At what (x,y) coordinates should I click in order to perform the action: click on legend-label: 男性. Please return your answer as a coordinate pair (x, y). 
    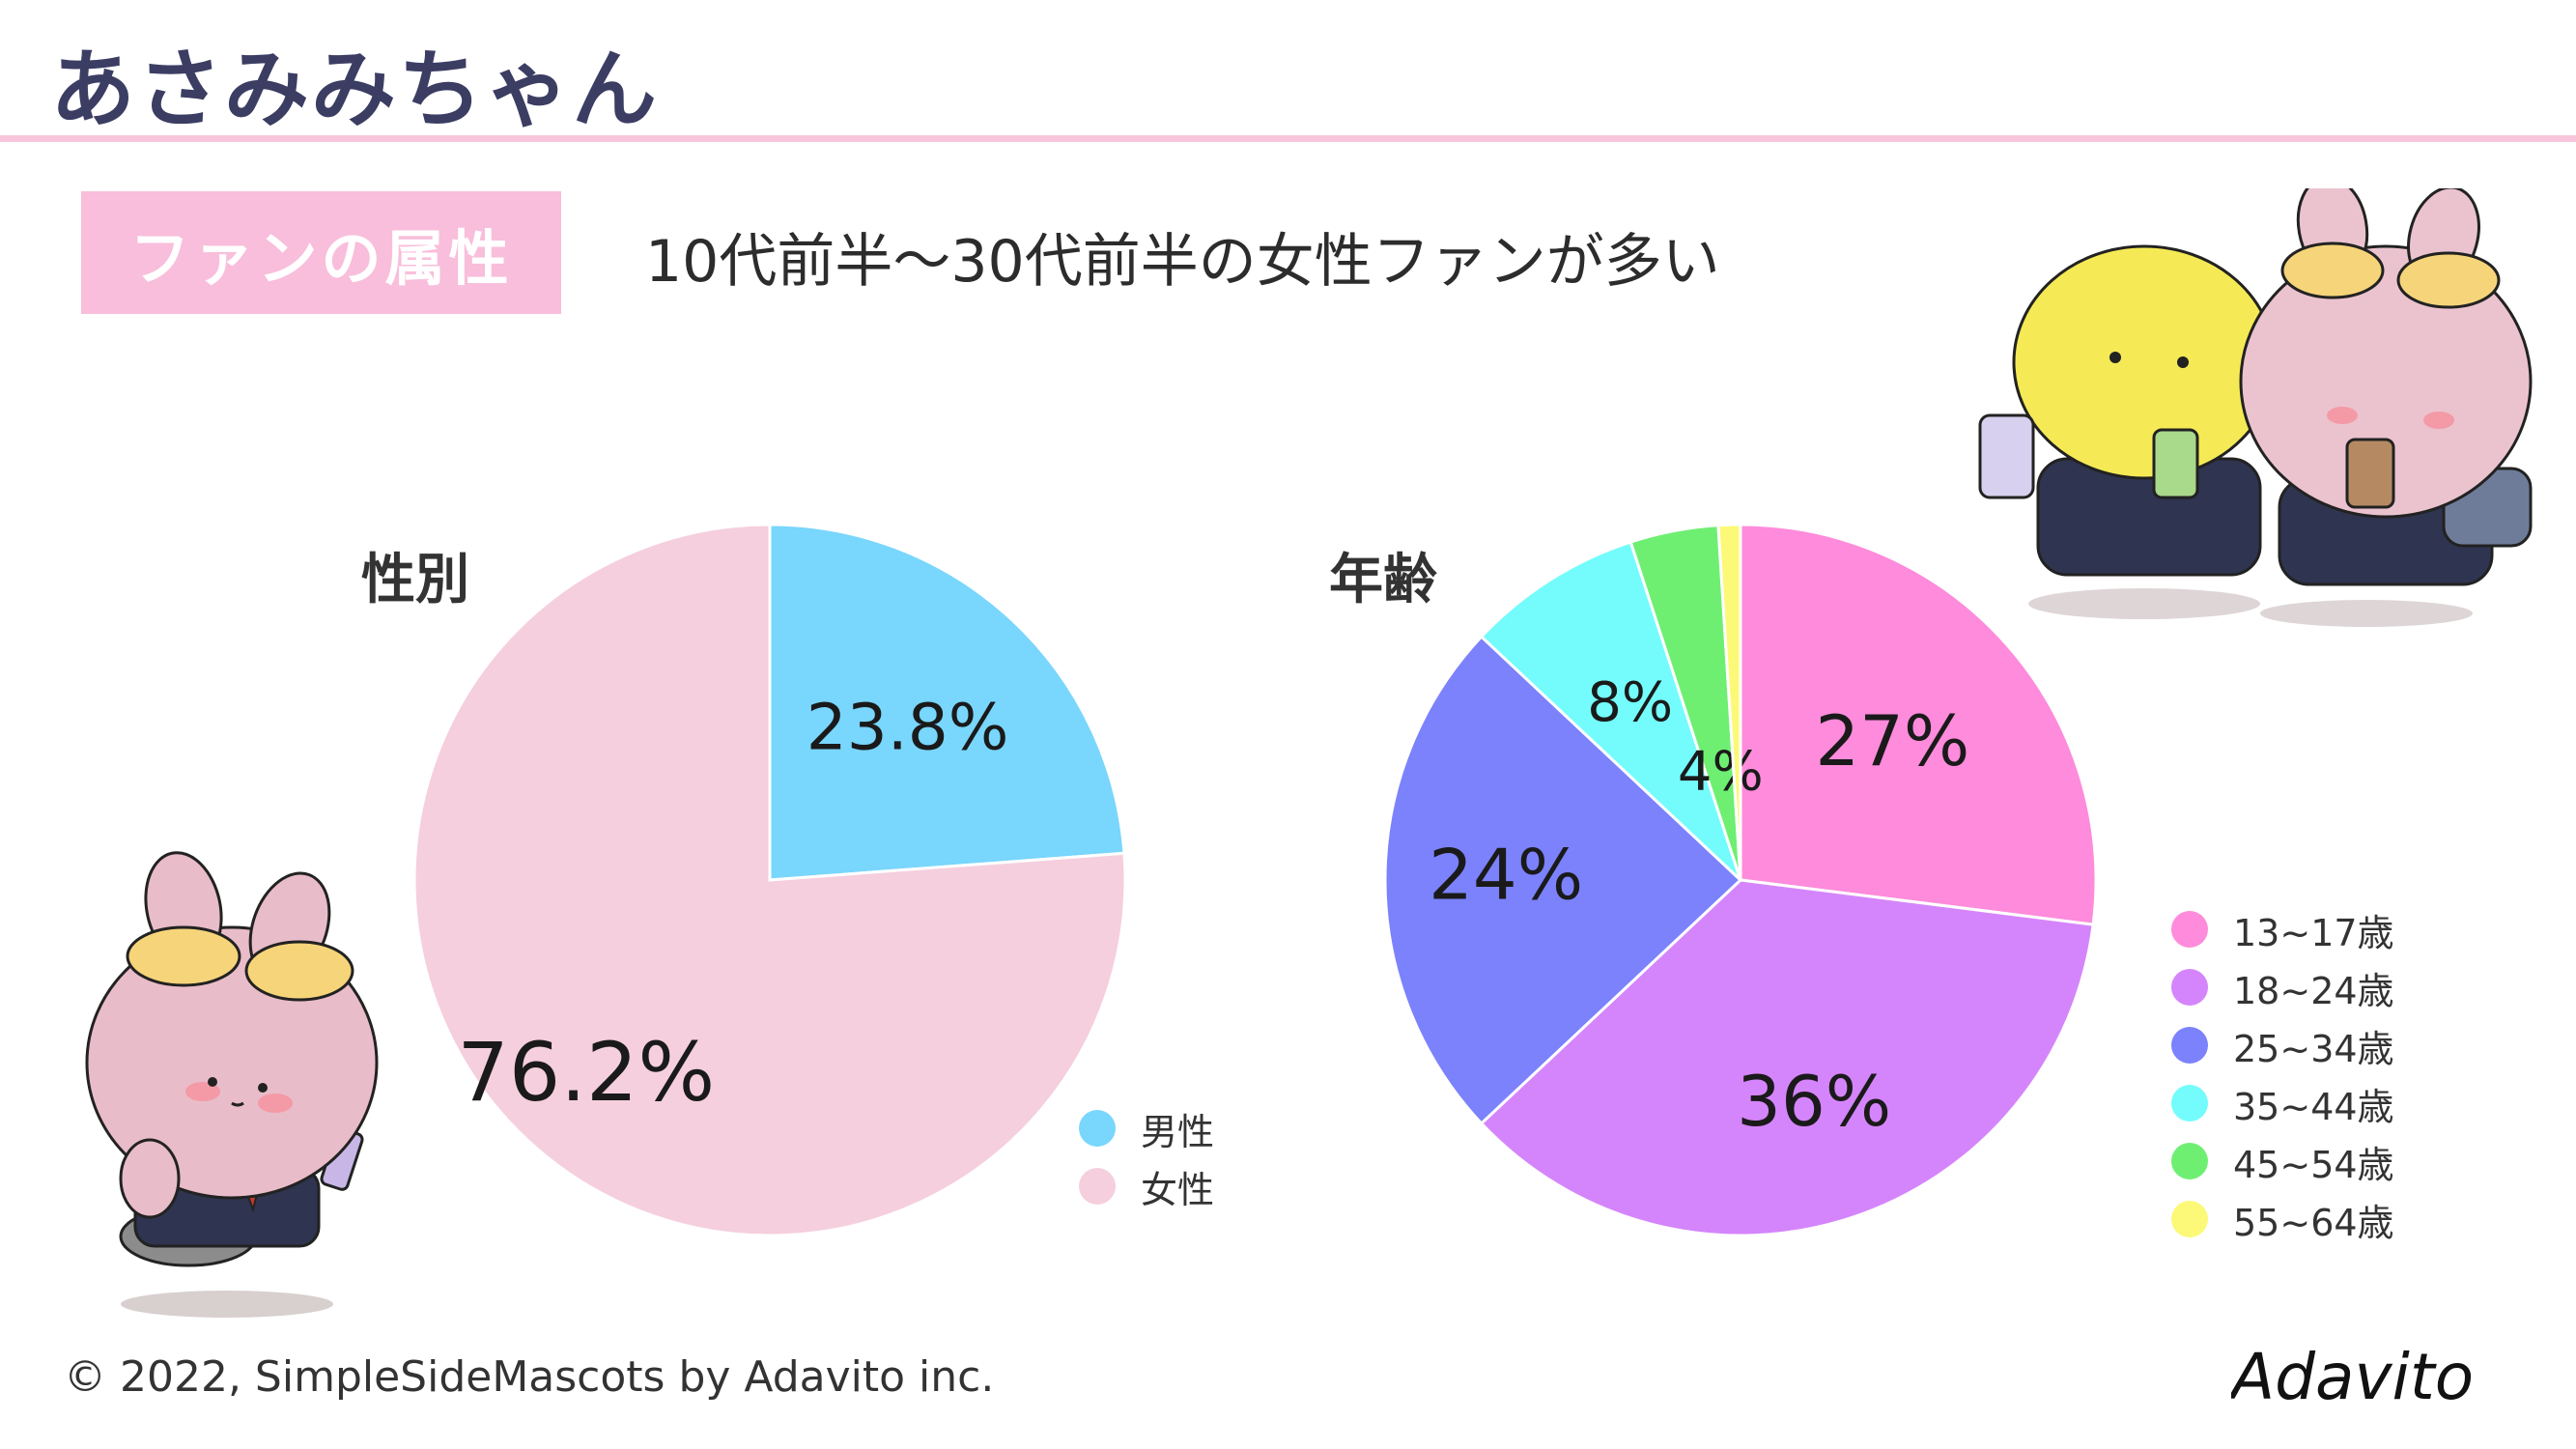
    Looking at the image, I should click on (1178, 1131).